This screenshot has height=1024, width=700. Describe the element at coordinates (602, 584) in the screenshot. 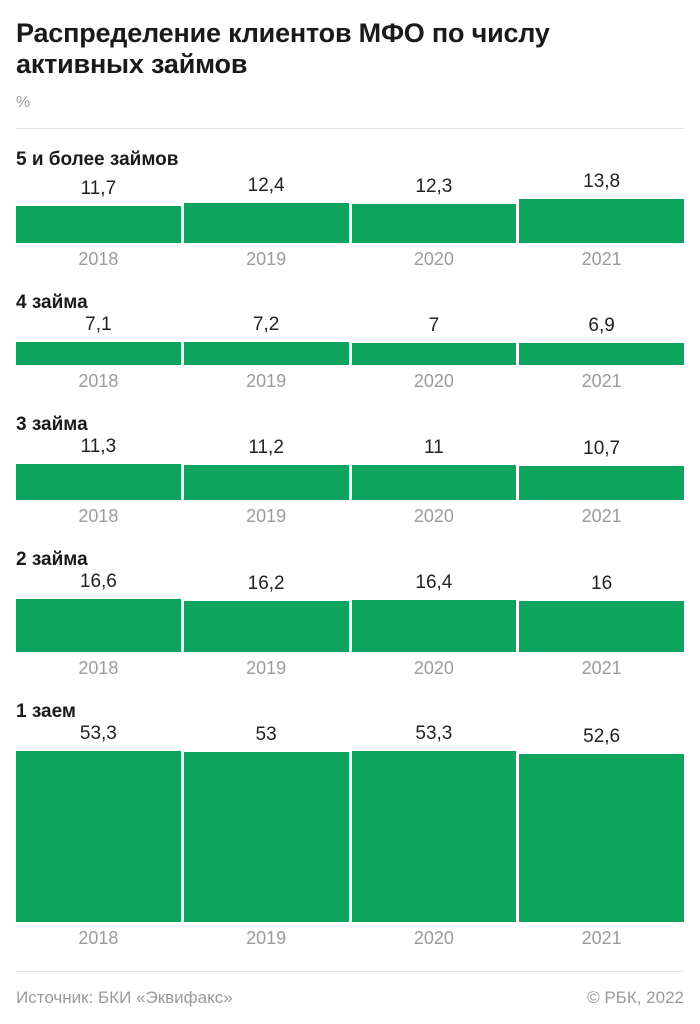

I see `value-label: 16` at that location.